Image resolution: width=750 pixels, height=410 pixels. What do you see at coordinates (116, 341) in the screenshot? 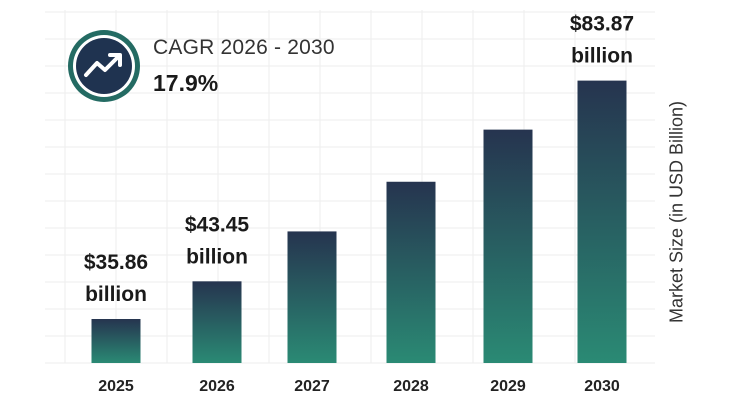
I see `bar-2025` at bounding box center [116, 341].